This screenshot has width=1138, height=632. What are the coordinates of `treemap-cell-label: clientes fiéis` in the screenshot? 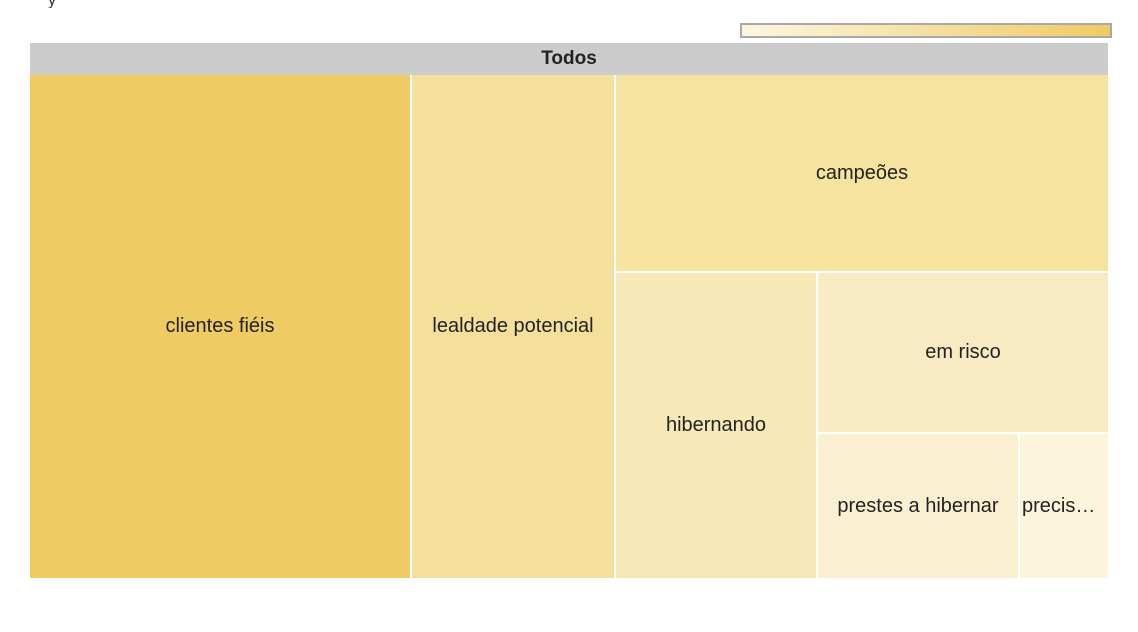 It's located at (220, 326).